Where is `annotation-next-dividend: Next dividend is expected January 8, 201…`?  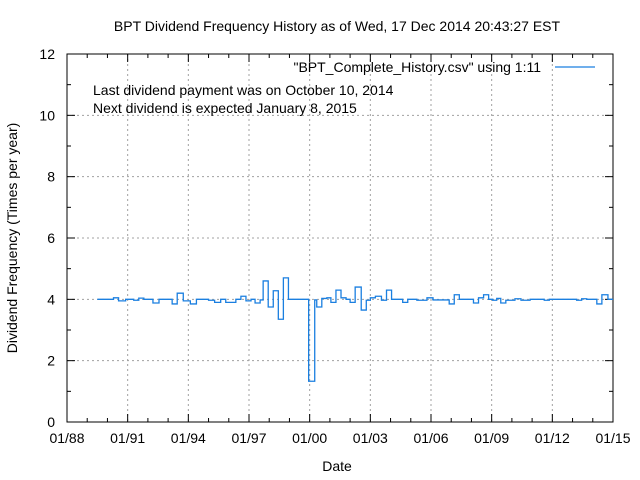
annotation-next-dividend: Next dividend is expected January 8, 201… is located at coordinates (225, 108).